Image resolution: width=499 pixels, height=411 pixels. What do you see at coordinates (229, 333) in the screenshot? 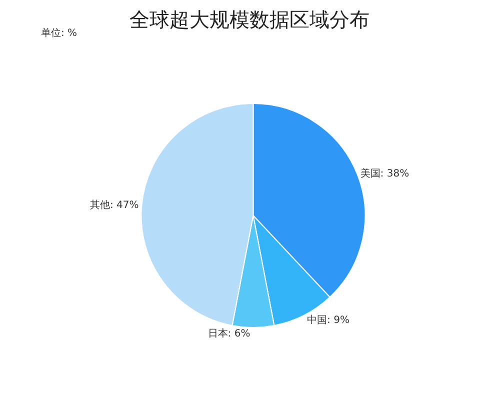
I see `slice-label: 日本: 6%` at bounding box center [229, 333].